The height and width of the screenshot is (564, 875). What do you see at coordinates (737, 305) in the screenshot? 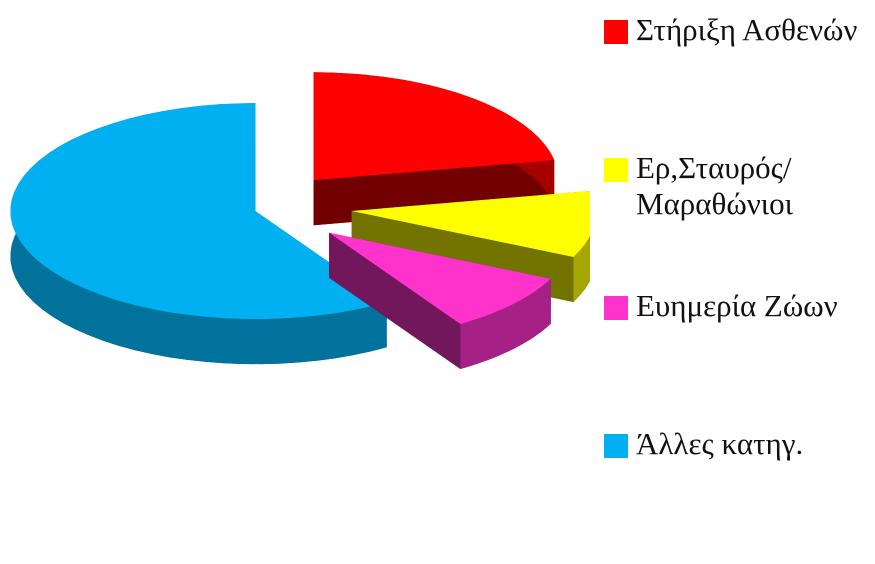
I see `legend-label: Ευημερία Ζώων` at bounding box center [737, 305].